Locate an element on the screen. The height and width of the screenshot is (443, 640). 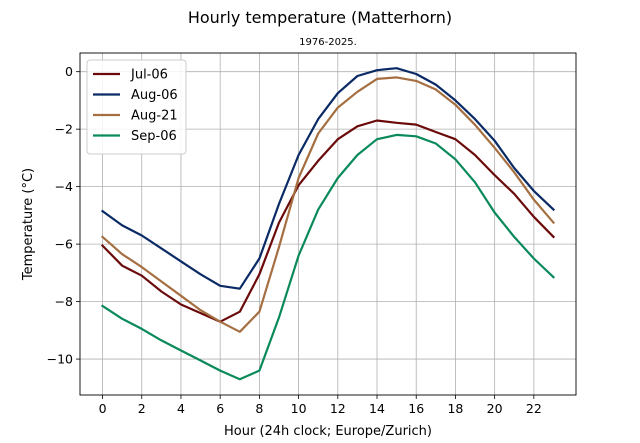
x-tick-label: 6 is located at coordinates (220, 408).